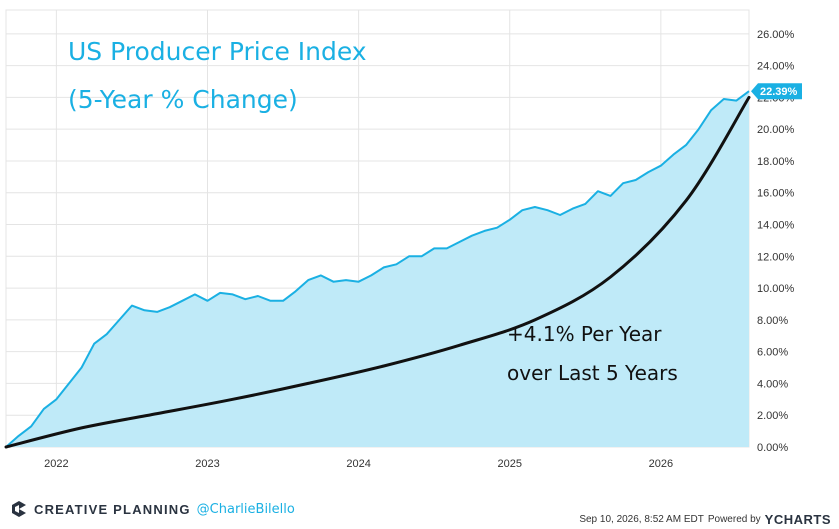 Image resolution: width=839 pixels, height=529 pixels. What do you see at coordinates (509, 464) in the screenshot?
I see `x-tick-label: 2025` at bounding box center [509, 464].